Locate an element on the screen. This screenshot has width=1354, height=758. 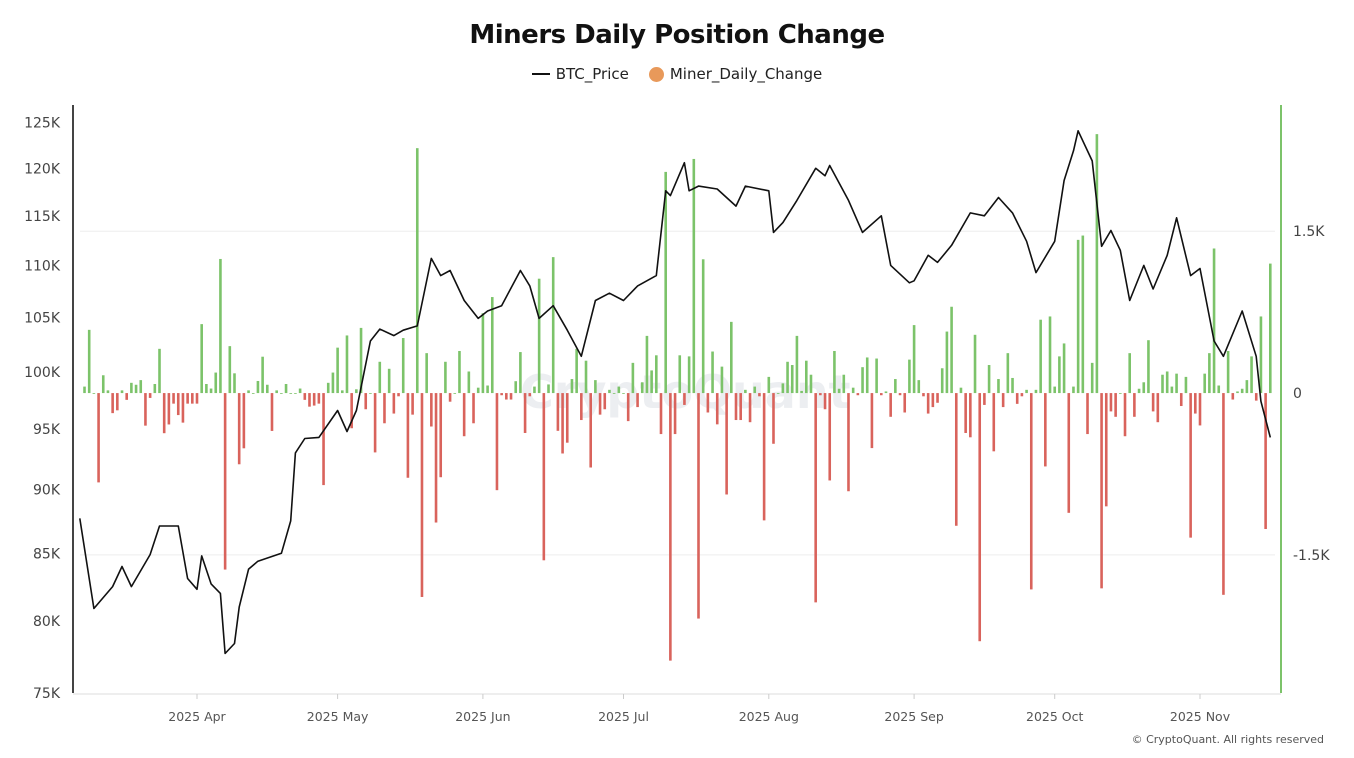
legend-item-btc-price: BTC_Price is located at coordinates (580, 74).